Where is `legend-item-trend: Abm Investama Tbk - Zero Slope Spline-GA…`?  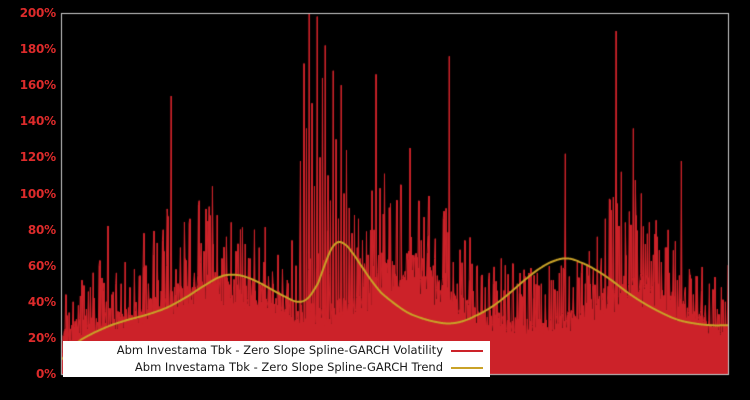
legend-item-trend: Abm Investama Tbk - Zero Slope Spline-GA… is located at coordinates (276, 367).